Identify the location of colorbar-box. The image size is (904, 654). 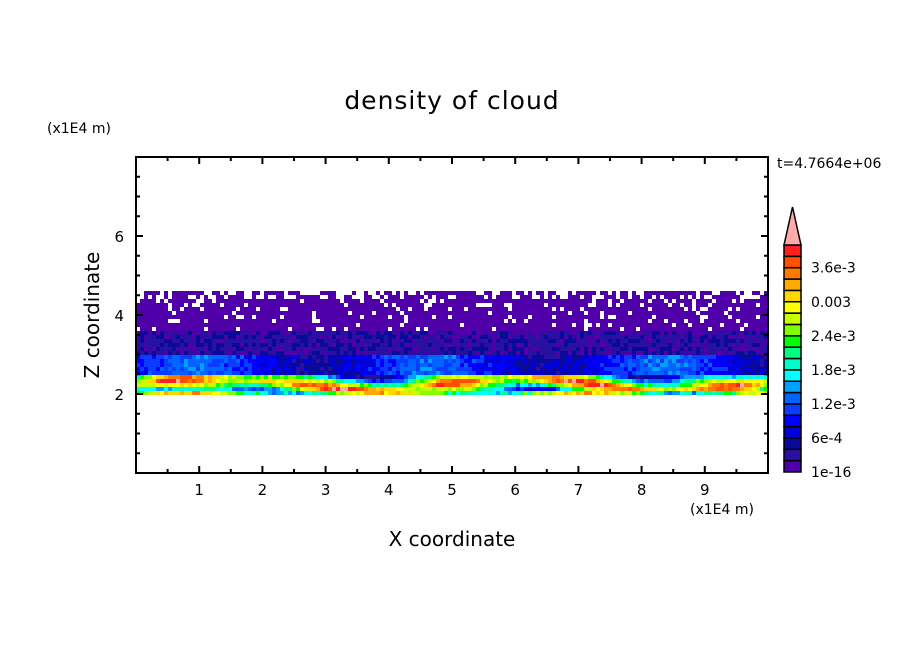
(792, 353).